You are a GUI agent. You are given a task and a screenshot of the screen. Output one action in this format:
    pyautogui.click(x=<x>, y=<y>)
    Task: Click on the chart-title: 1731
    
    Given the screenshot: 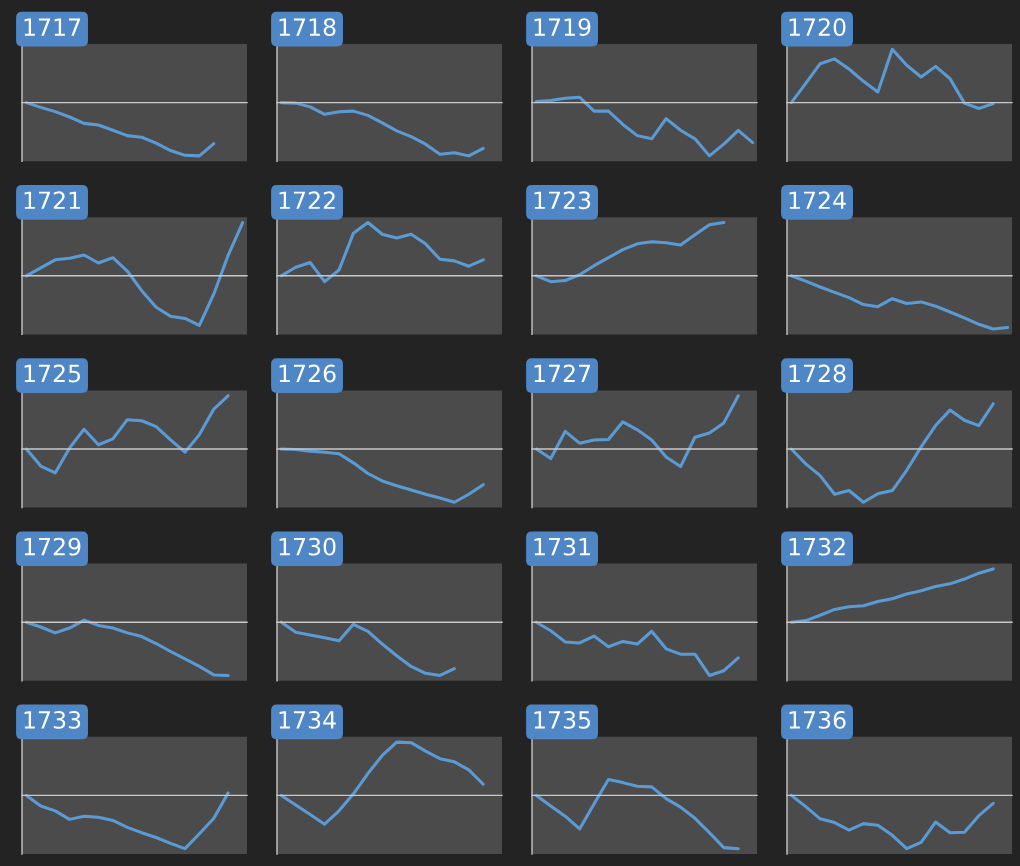 What is the action you would take?
    pyautogui.click(x=562, y=546)
    